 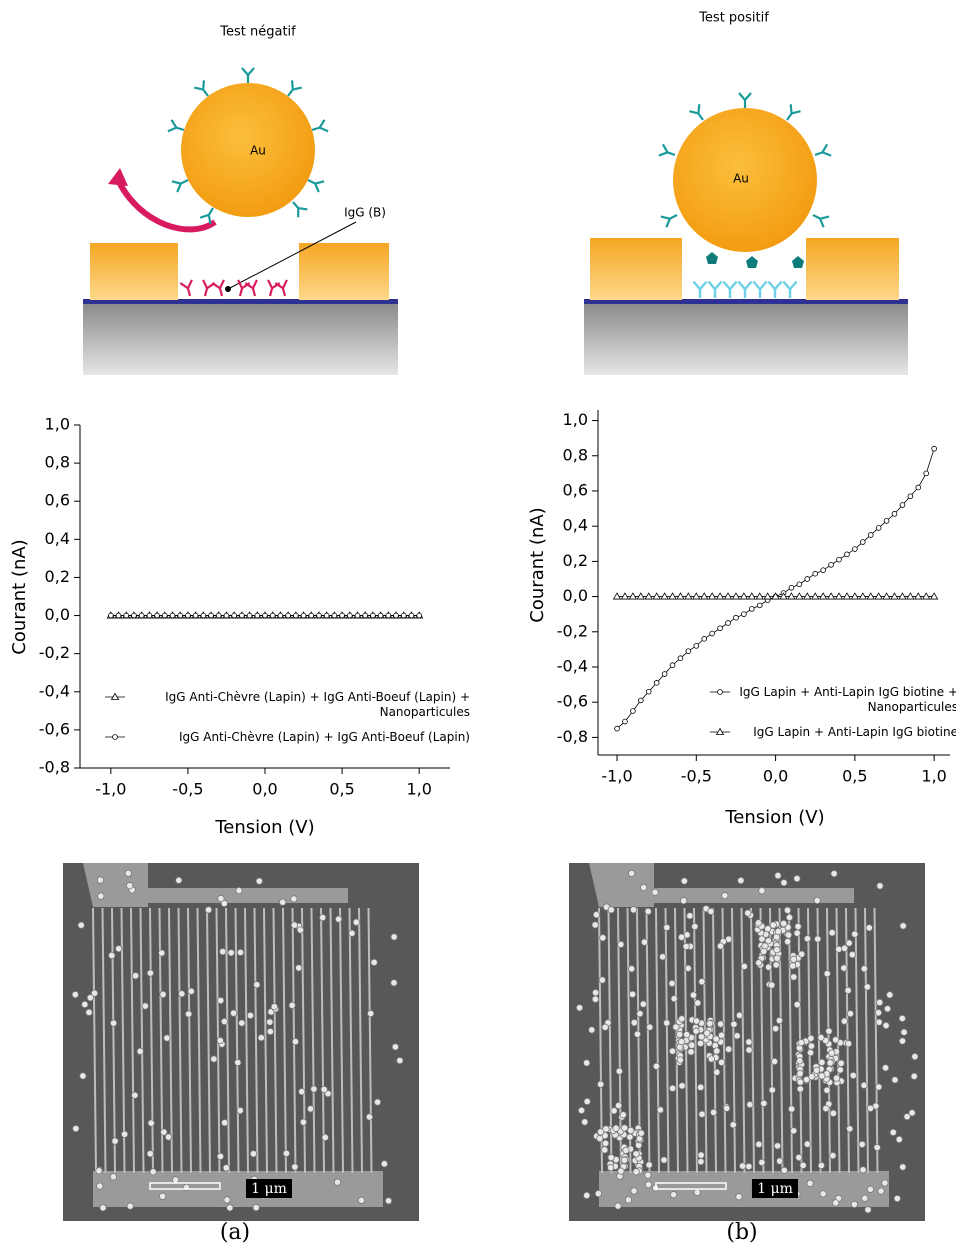 What do you see at coordinates (744, 1189) in the screenshot?
I see `electrode-pad` at bounding box center [744, 1189].